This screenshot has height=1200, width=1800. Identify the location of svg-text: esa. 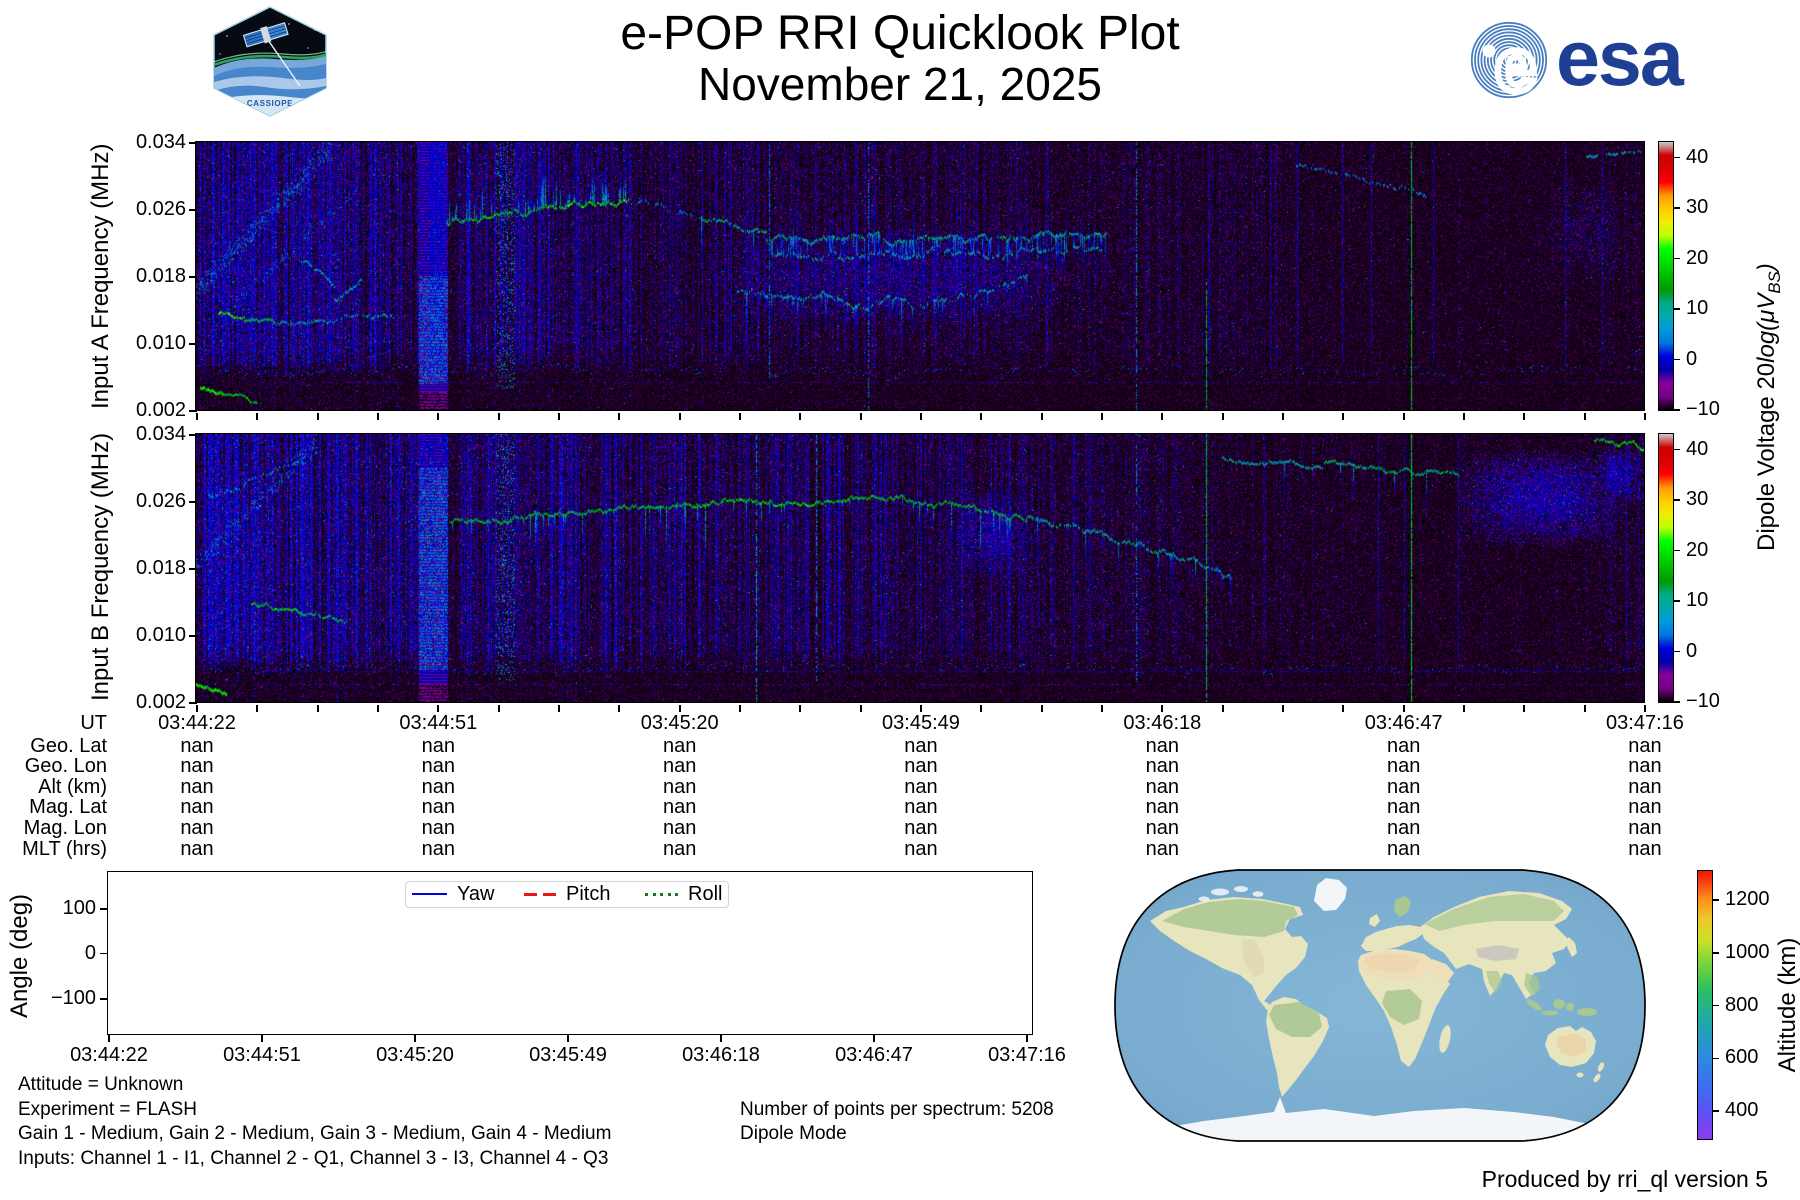
(1620, 58).